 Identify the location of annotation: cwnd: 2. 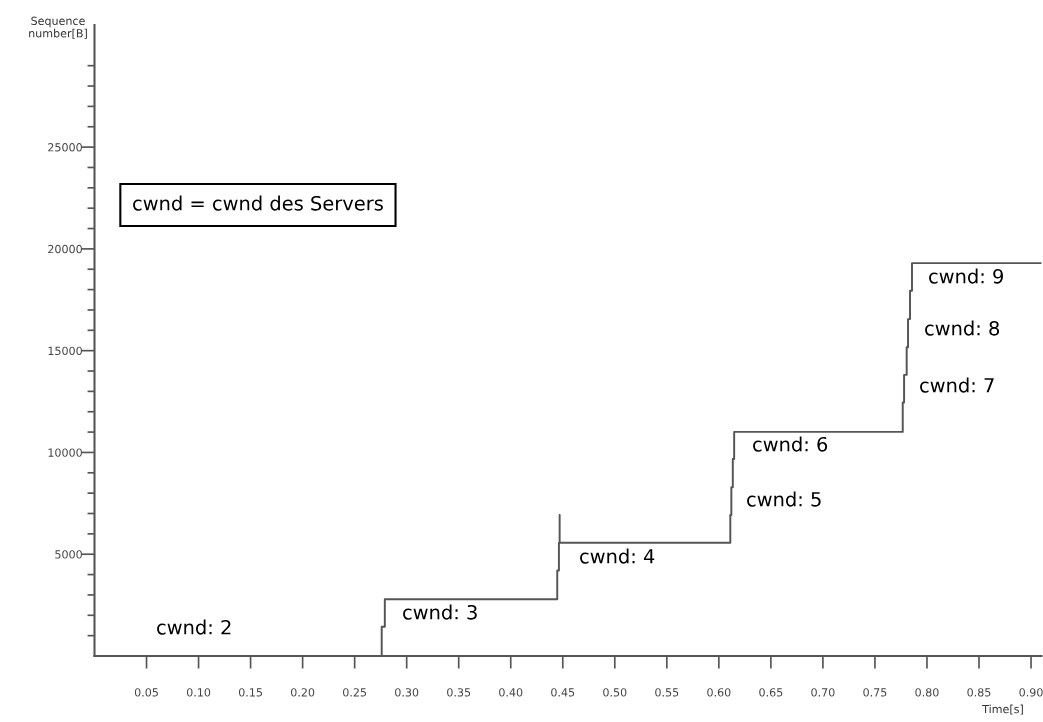
(194, 627).